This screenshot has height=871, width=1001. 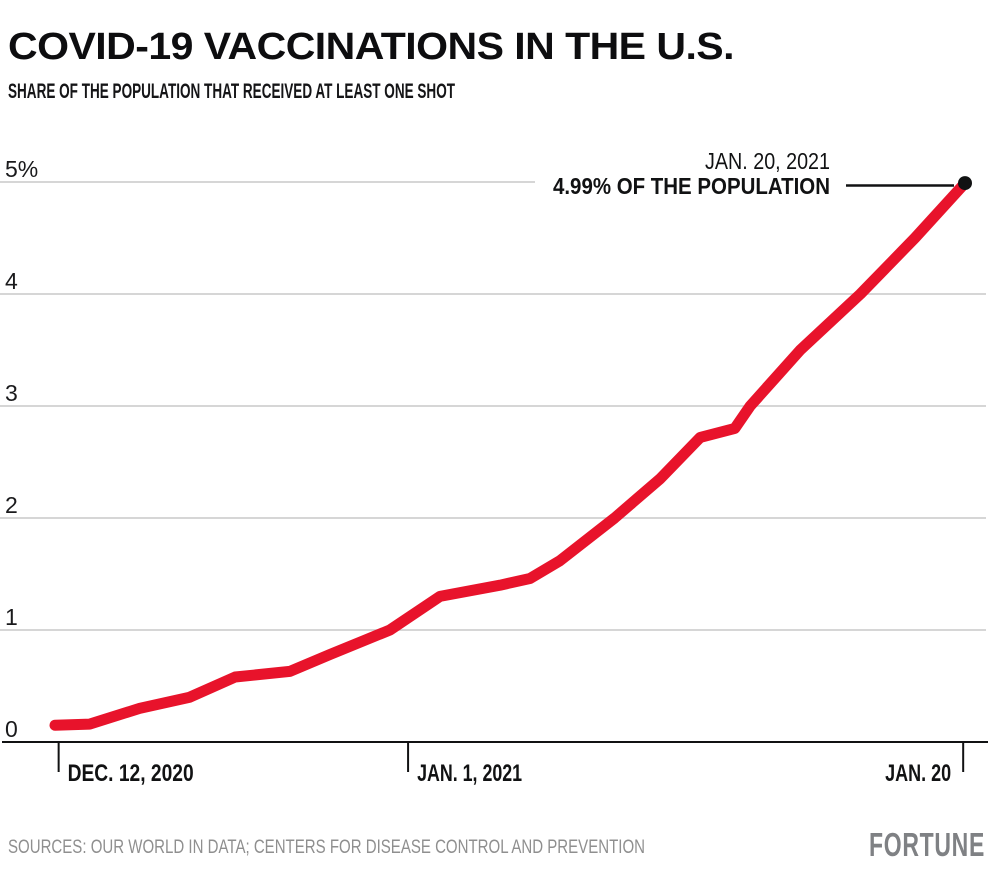 I want to click on fortune-logo: FORTUNE, so click(x=927, y=844).